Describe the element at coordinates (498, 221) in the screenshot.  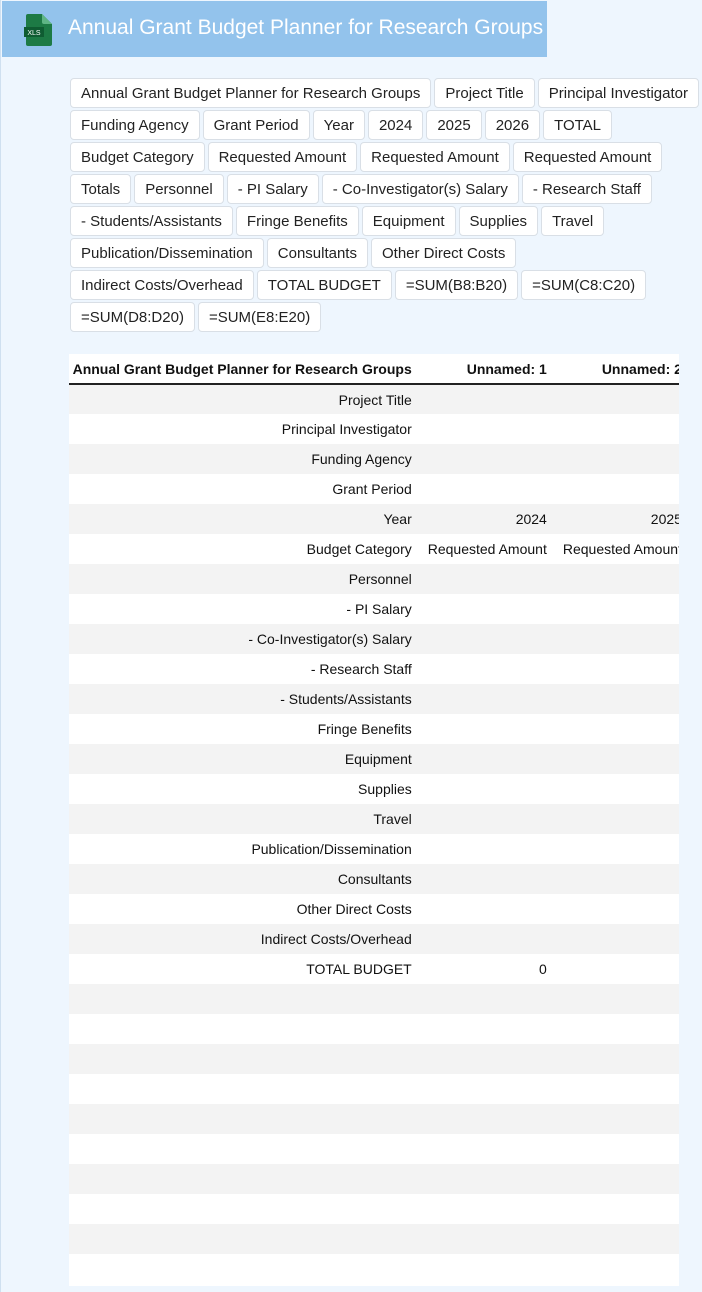
I see `cell-chip: Supplies` at that location.